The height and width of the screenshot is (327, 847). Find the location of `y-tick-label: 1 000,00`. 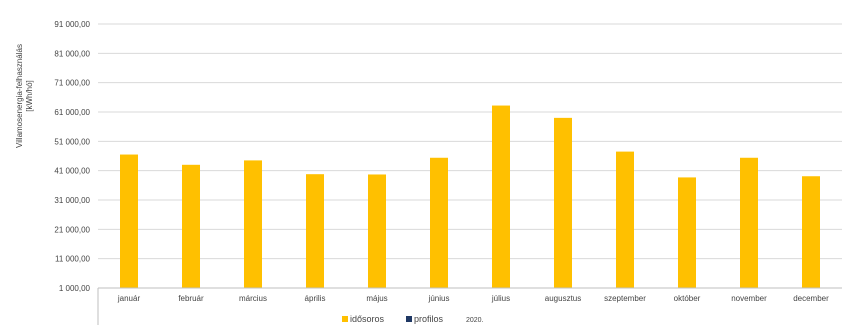

y-tick-label: 1 000,00 is located at coordinates (75, 288).